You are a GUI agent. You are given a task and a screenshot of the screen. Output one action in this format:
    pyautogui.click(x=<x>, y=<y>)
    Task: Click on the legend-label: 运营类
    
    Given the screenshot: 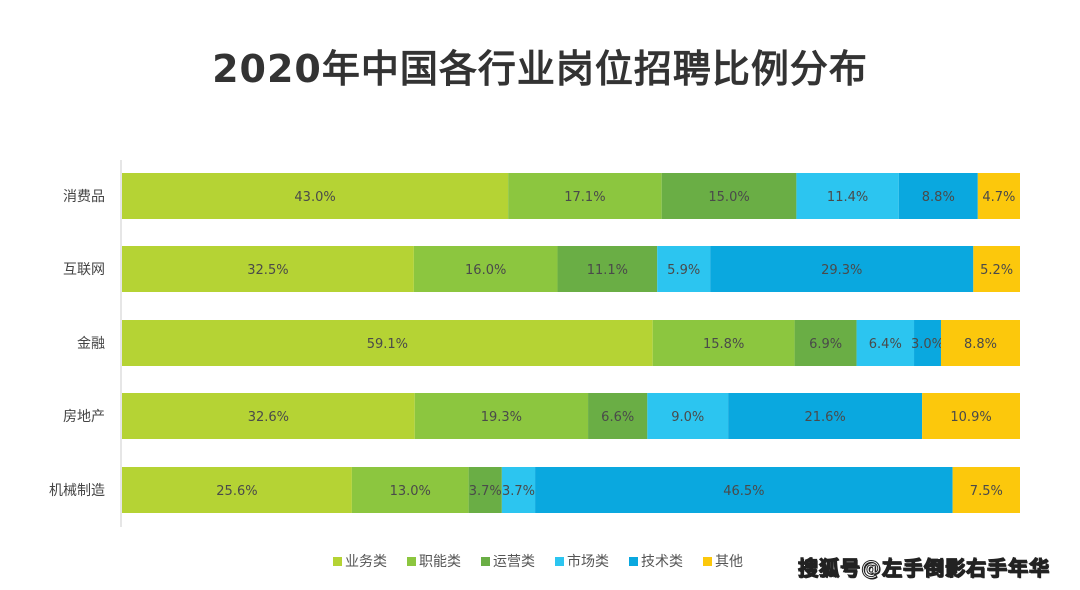 What is the action you would take?
    pyautogui.click(x=514, y=562)
    